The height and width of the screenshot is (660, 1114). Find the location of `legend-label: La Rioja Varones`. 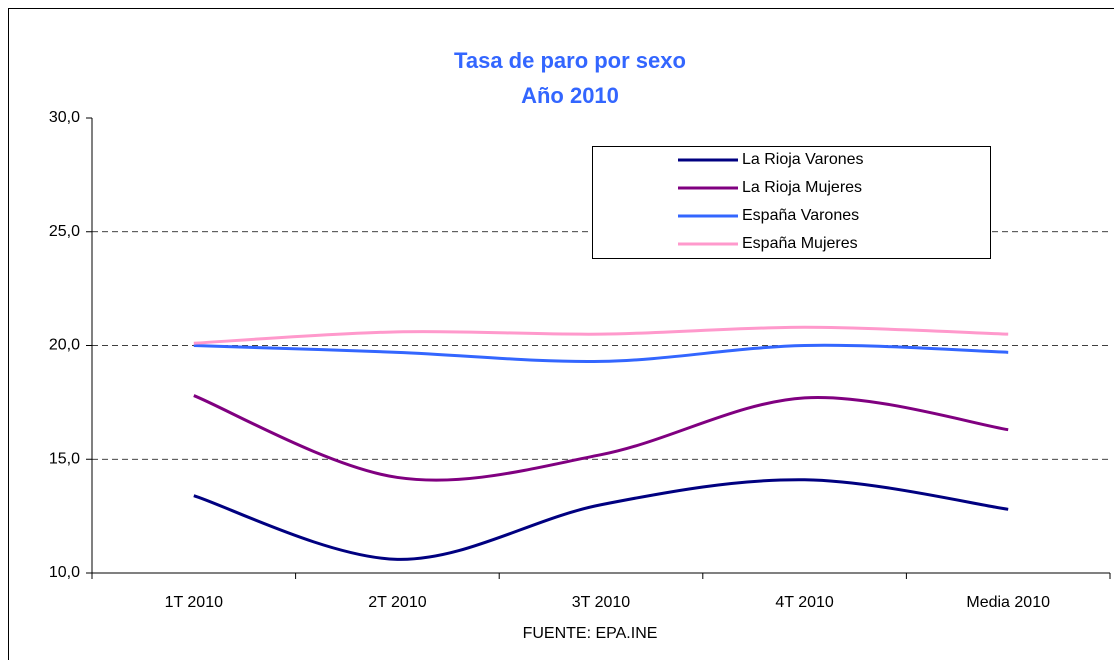

legend-label: La Rioja Varones is located at coordinates (803, 159).